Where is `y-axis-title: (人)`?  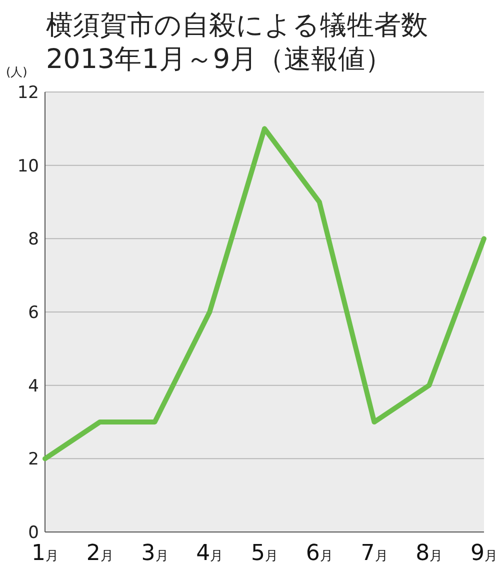 y-axis-title: (人) is located at coordinates (17, 72).